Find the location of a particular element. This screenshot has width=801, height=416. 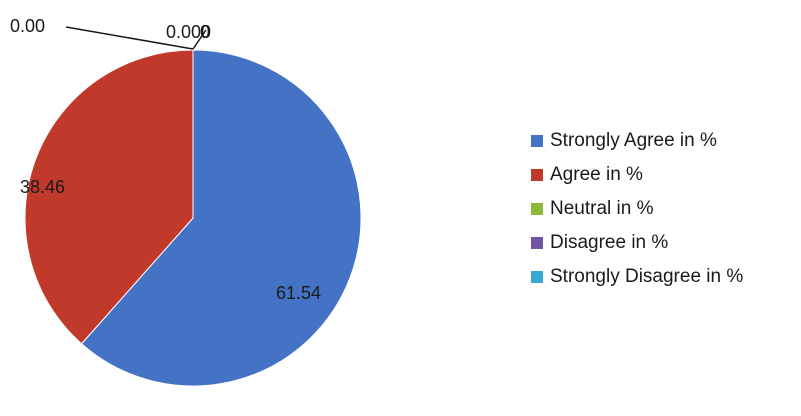

legend-item-strongly-disagree-in: Strongly Disagree in % is located at coordinates (665, 277).